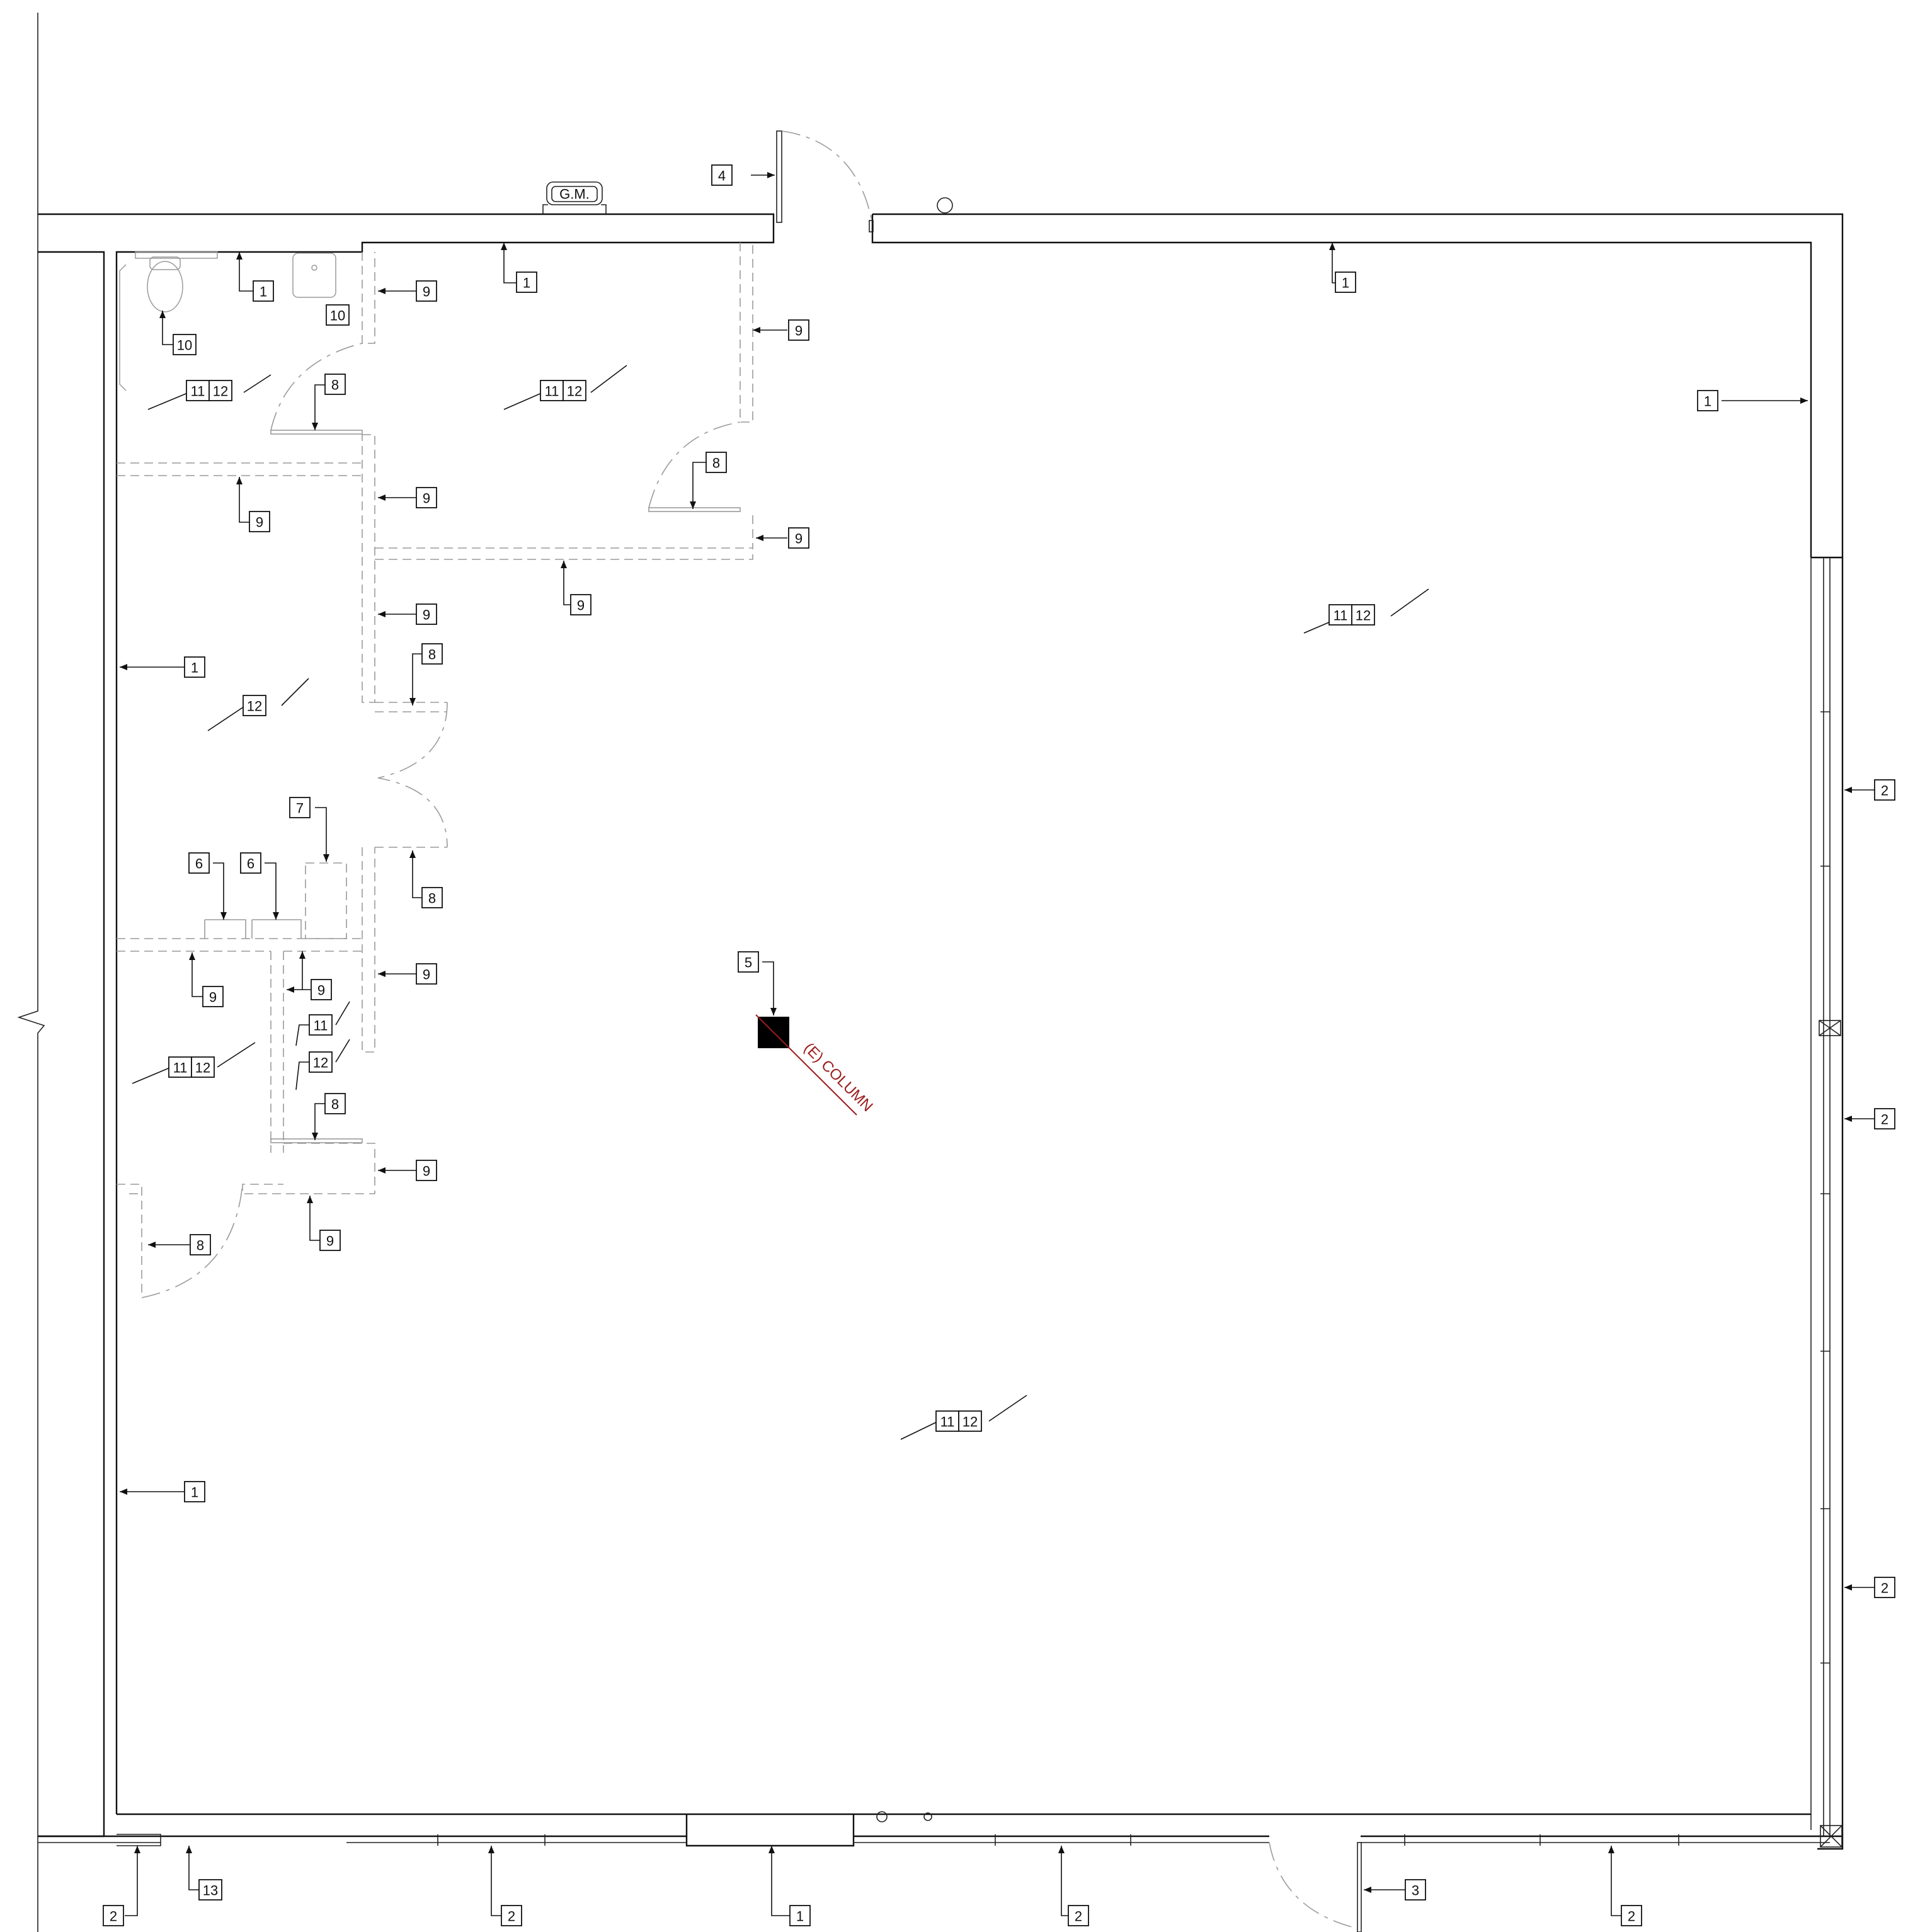  Describe the element at coordinates (717, 462) in the screenshot. I see `keynote-tag-8b: 8` at that location.